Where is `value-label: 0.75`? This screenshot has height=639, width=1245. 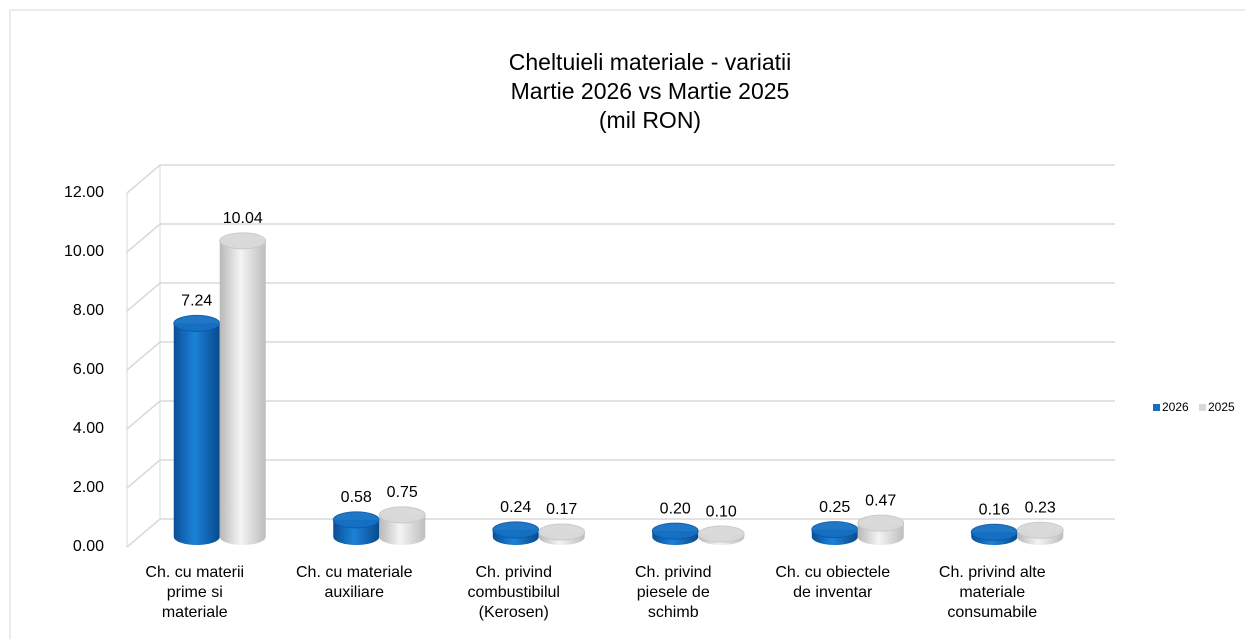 value-label: 0.75 is located at coordinates (402, 492).